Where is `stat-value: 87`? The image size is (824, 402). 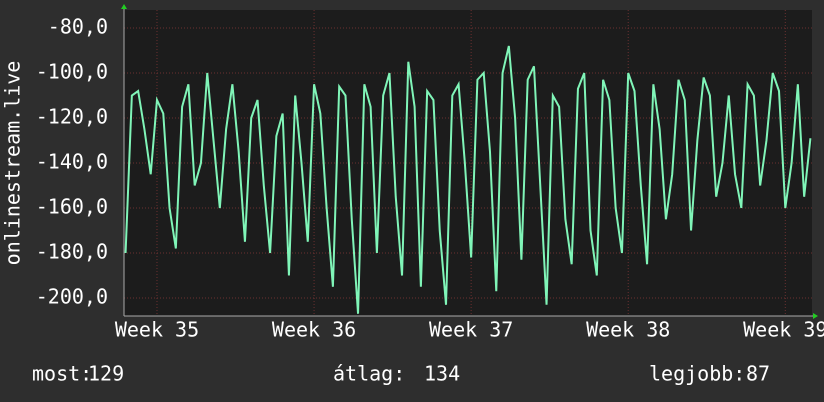 stat-value: 87 is located at coordinates (758, 374).